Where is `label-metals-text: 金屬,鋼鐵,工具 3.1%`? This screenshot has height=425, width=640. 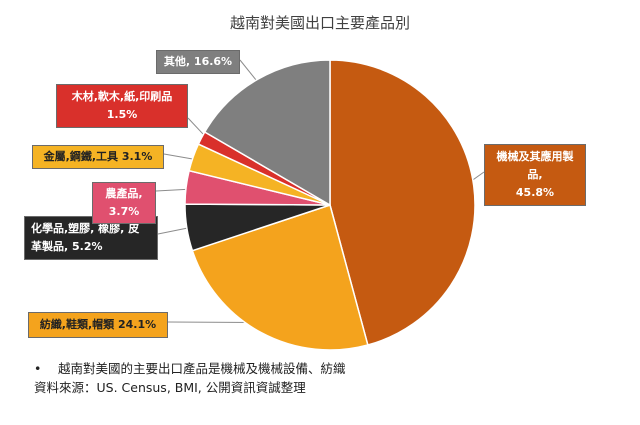 label-metals-text: 金屬,鋼鐵,工具 3.1% is located at coordinates (98, 156).